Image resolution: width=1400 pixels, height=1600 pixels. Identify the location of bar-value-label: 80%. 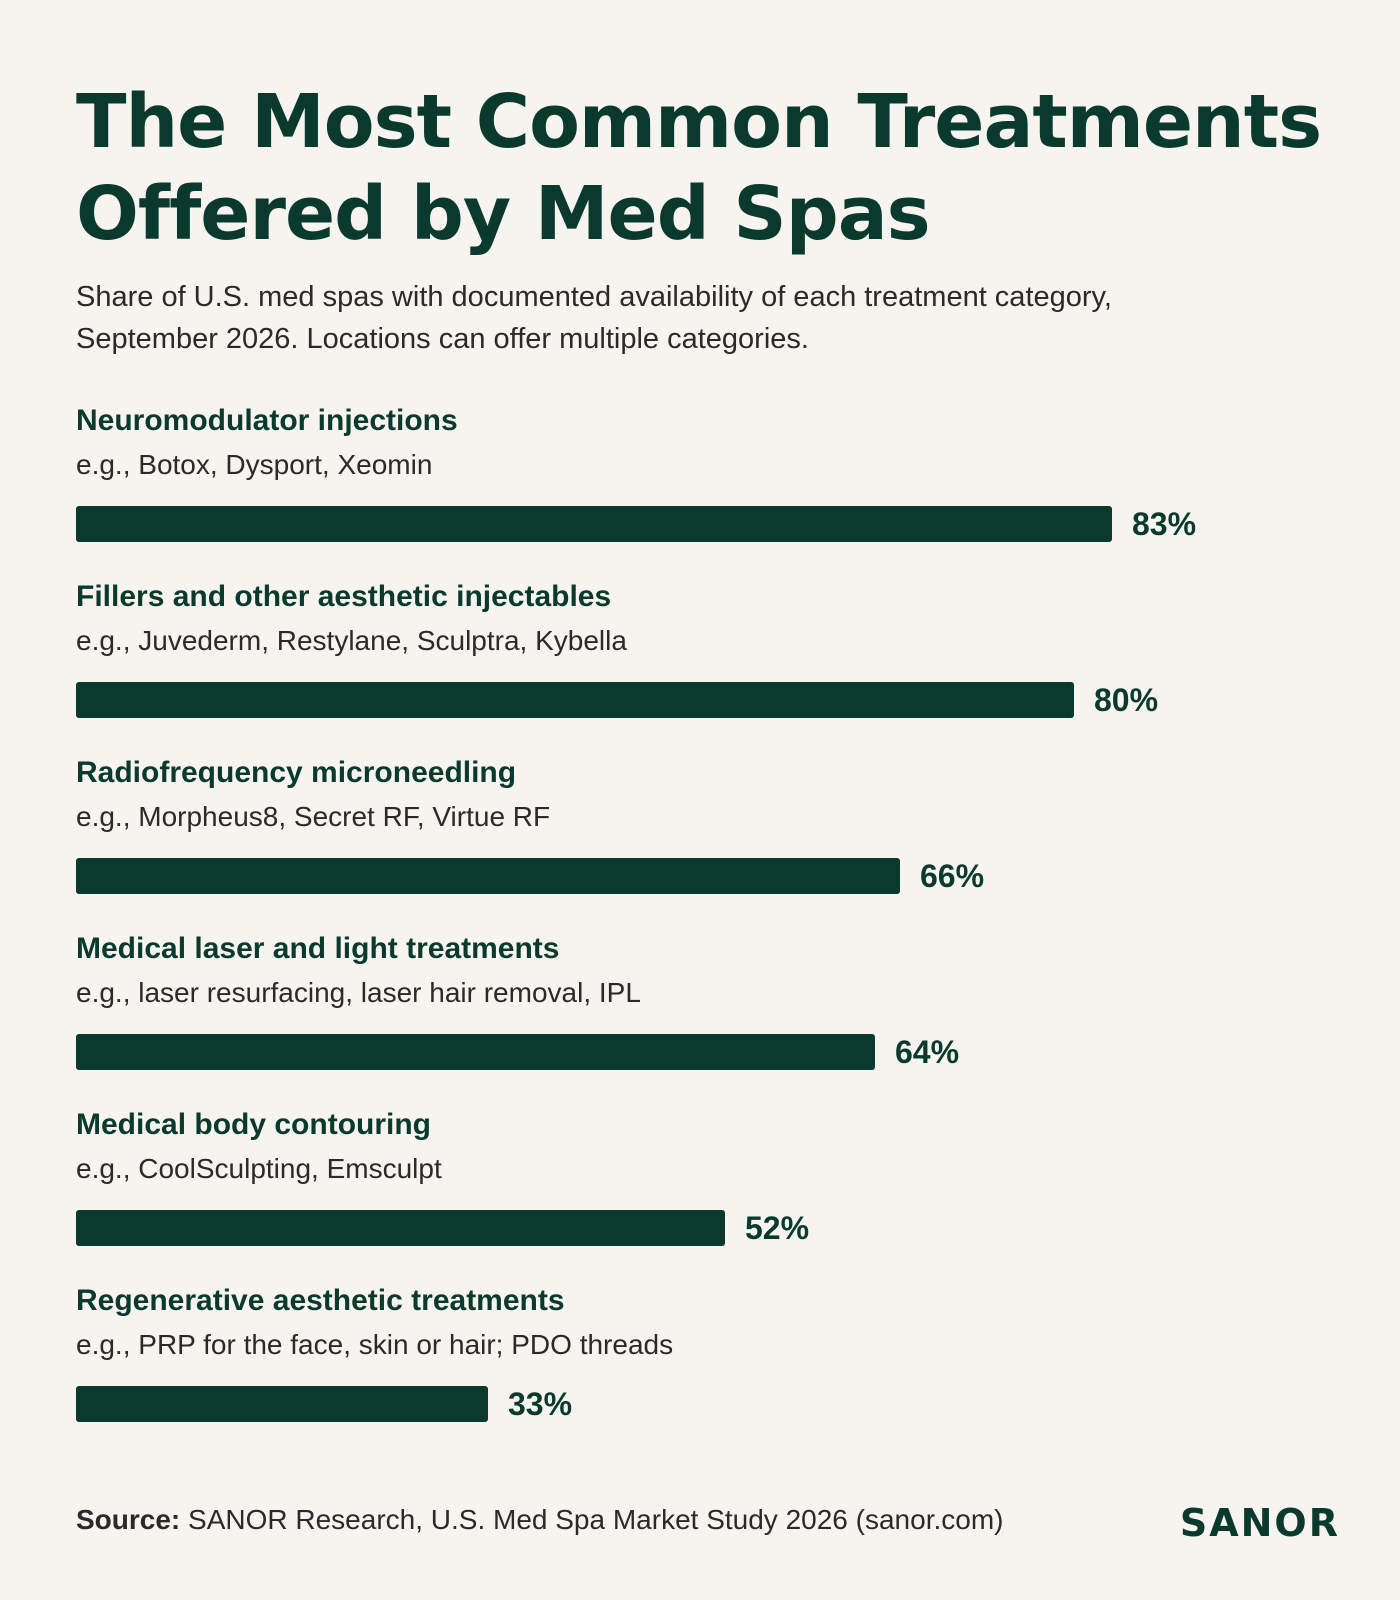
(1126, 700).